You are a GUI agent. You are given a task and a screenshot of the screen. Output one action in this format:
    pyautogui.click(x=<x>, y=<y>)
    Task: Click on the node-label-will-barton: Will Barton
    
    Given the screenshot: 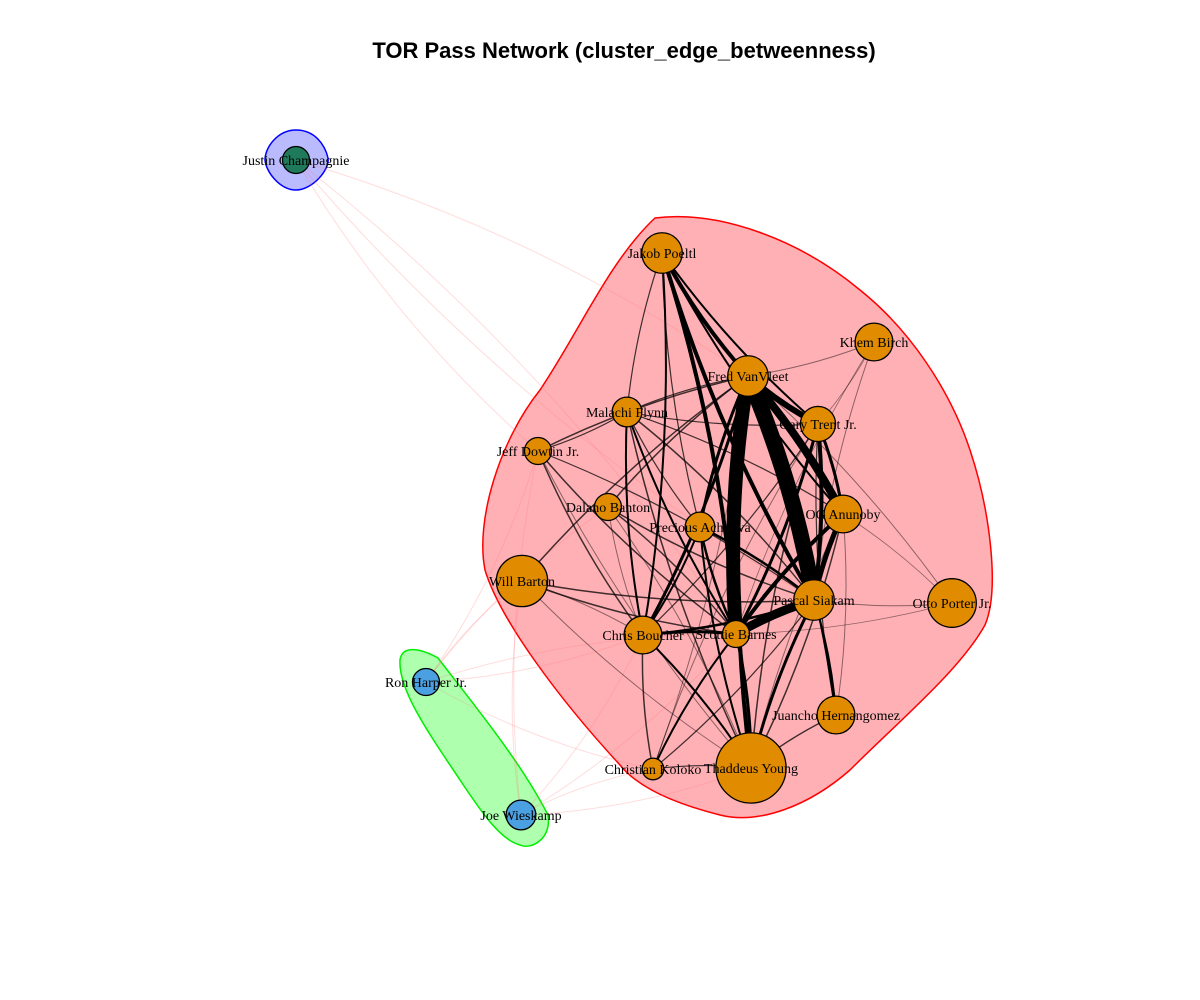 What is the action you would take?
    pyautogui.click(x=522, y=582)
    